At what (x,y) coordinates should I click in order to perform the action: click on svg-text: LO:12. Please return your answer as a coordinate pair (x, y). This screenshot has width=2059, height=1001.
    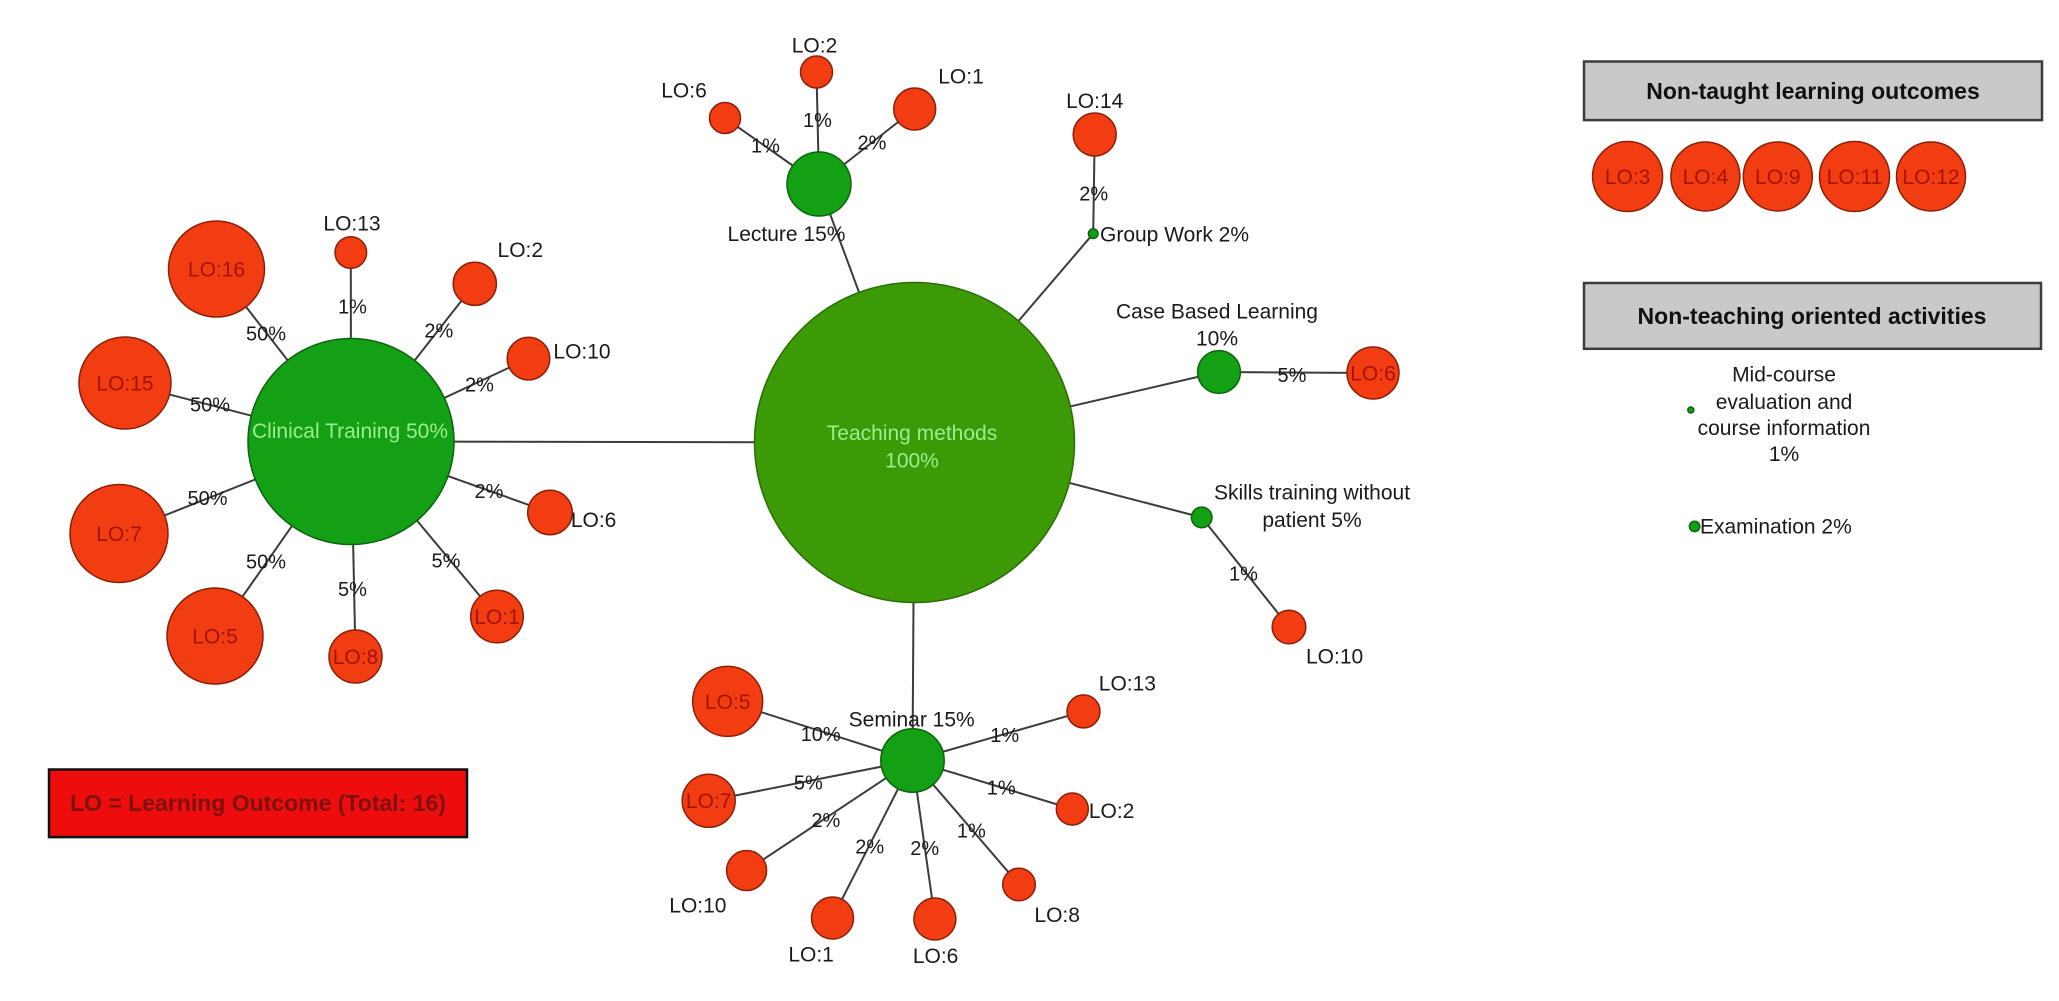
    Looking at the image, I should click on (1930, 177).